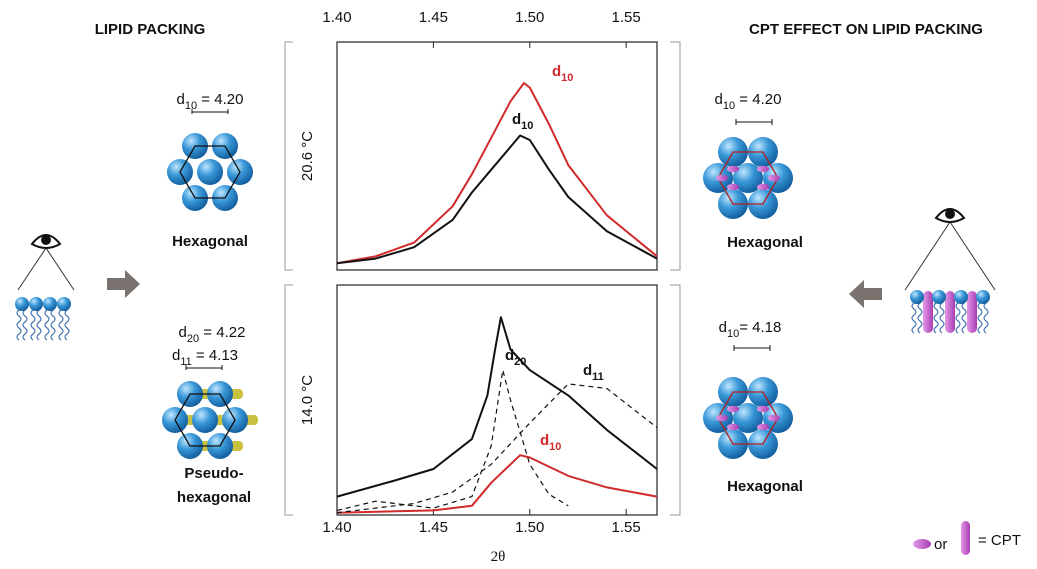 The image size is (1037, 569). I want to click on dashed-curve, so click(497, 448).